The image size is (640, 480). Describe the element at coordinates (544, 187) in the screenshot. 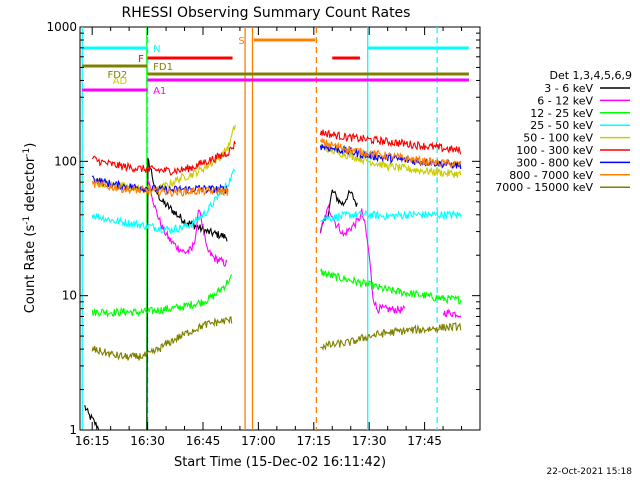

I see `legend-label-7000-15000-kev: 7000 - 15000 keV` at that location.